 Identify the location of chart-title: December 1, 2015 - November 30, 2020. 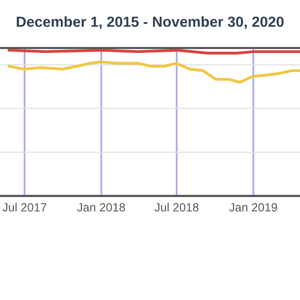
(150, 23).